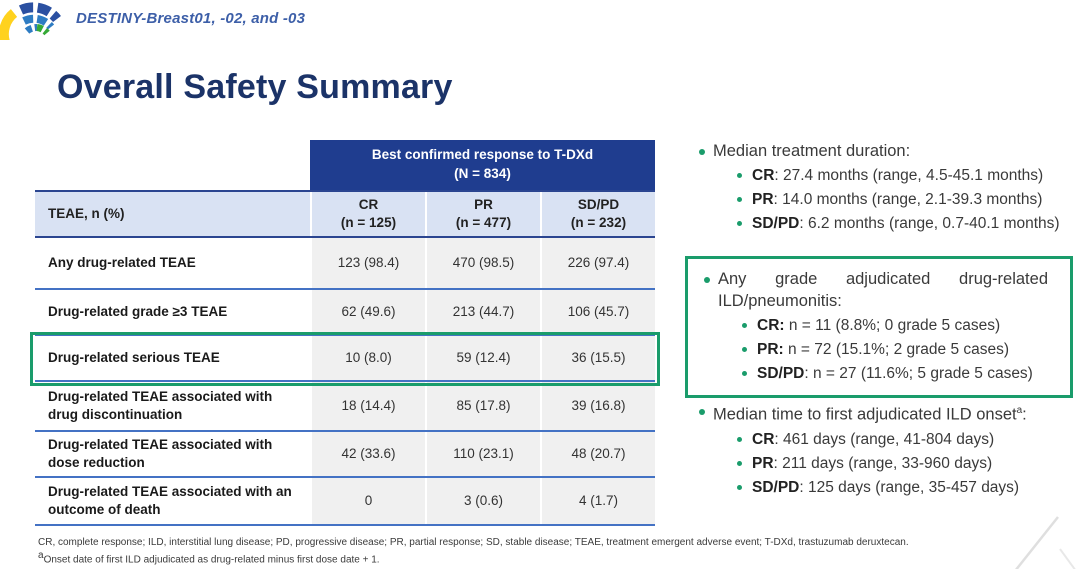  What do you see at coordinates (907, 175) in the screenshot?
I see `sub-bullet-item: CR: 27.4 months (range, 4.5-45.1 months)` at bounding box center [907, 175].